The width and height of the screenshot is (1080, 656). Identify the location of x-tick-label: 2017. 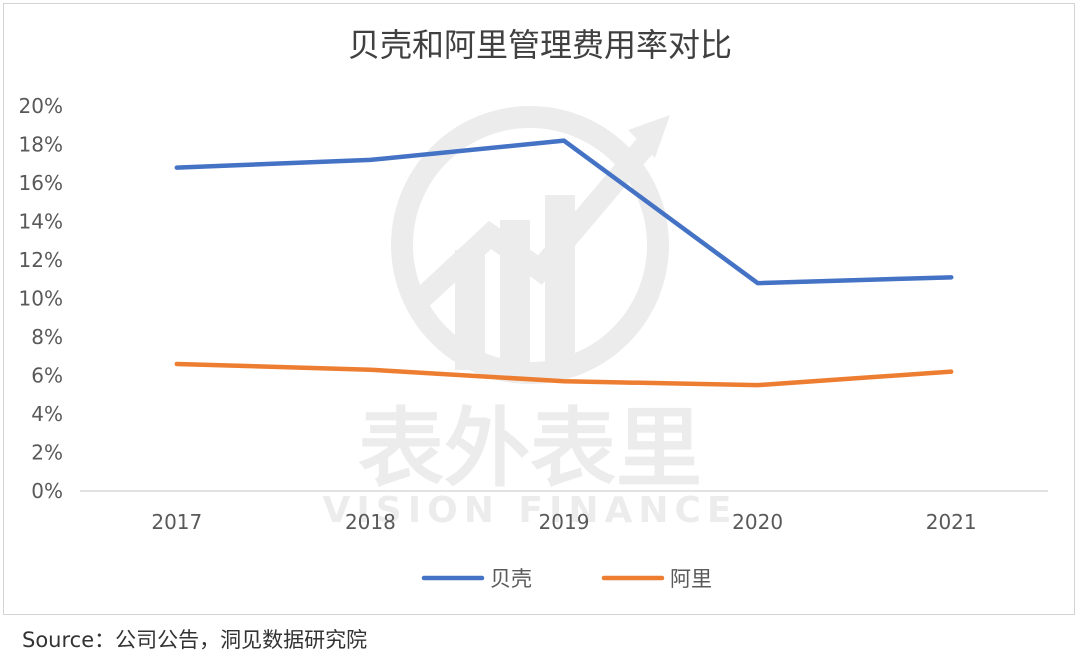
(176, 522).